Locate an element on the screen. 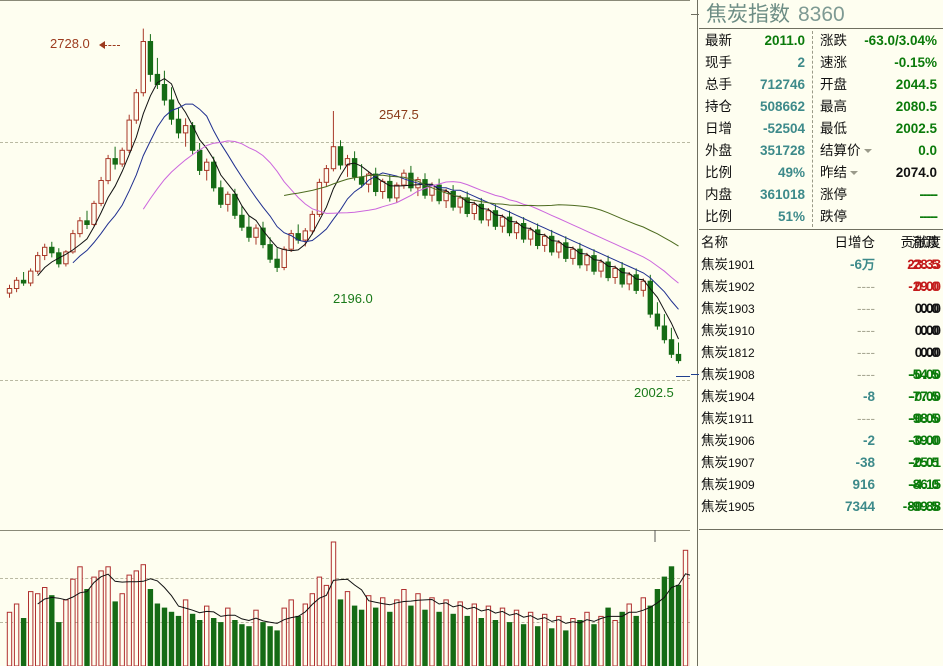 The width and height of the screenshot is (943, 666). table-row: 焦炭1907 -38 -25.5 -0.01 is located at coordinates (821, 463).